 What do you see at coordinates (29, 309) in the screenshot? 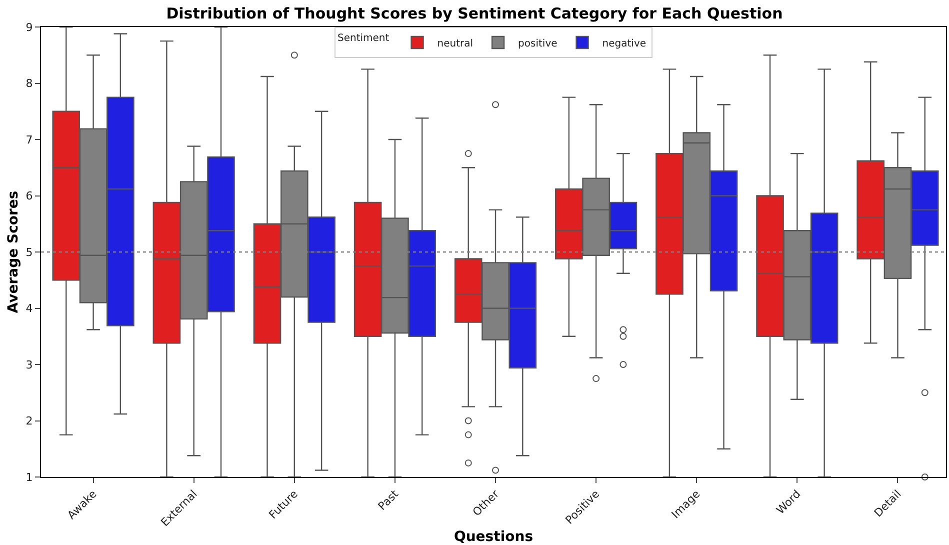
I see `y-tick-label: 4` at bounding box center [29, 309].